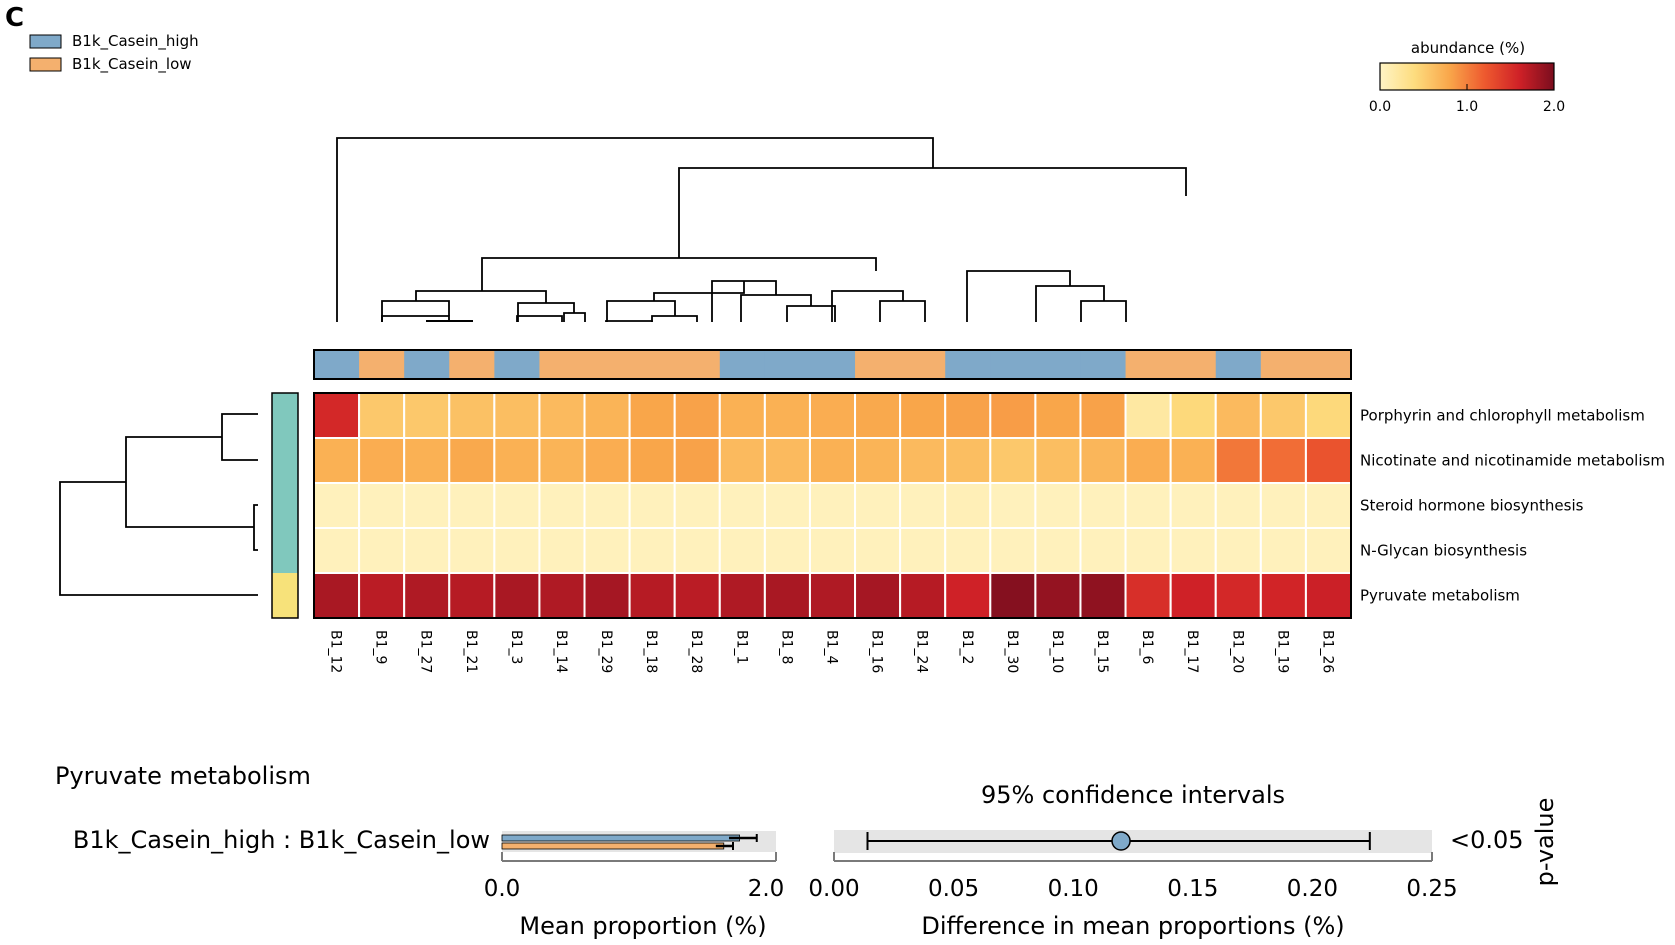 The height and width of the screenshot is (945, 1675). What do you see at coordinates (832, 647) in the screenshot?
I see `sample-label: B1_4` at bounding box center [832, 647].